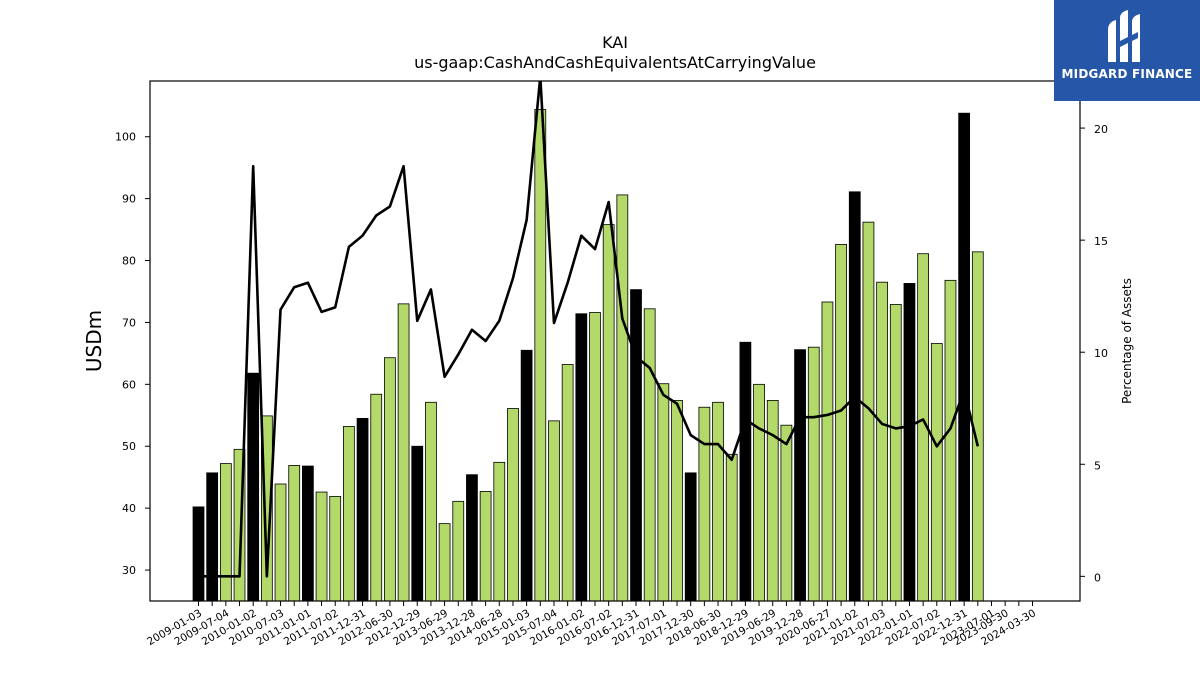 This screenshot has width=1200, height=675. What do you see at coordinates (129, 261) in the screenshot?
I see `y-tick-label: 80` at bounding box center [129, 261].